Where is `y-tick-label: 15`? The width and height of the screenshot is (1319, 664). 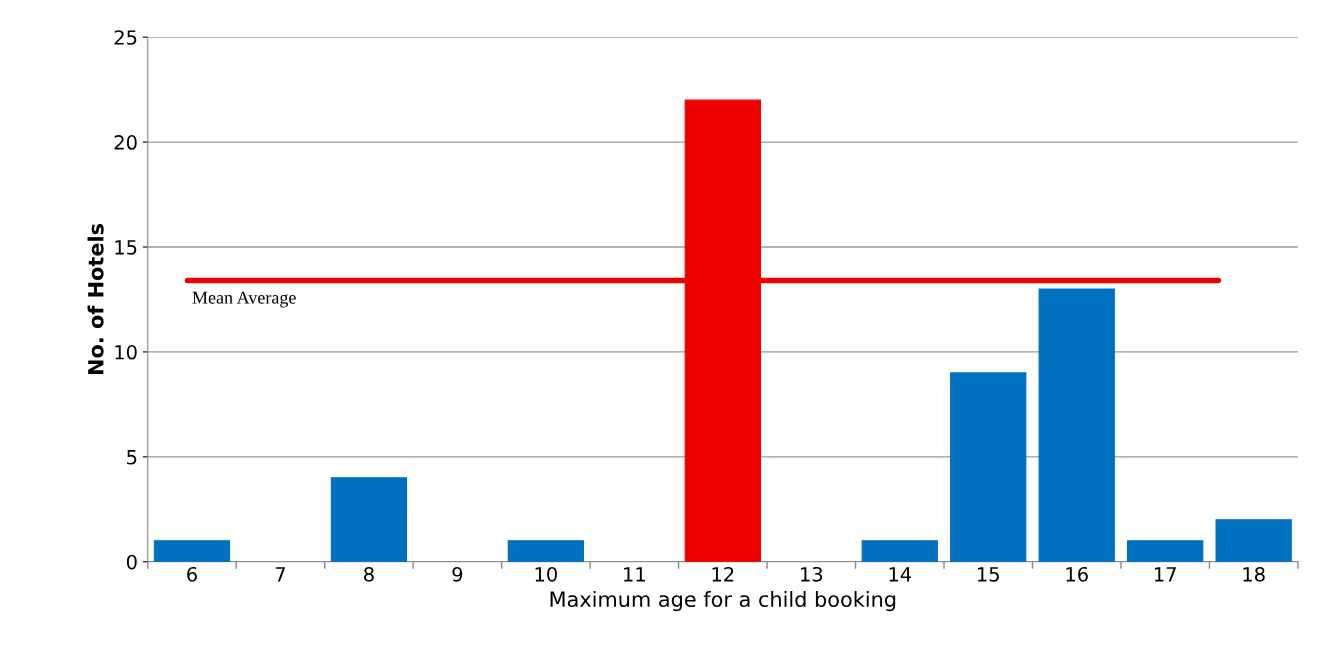 y-tick-label: 15 is located at coordinates (126, 247).